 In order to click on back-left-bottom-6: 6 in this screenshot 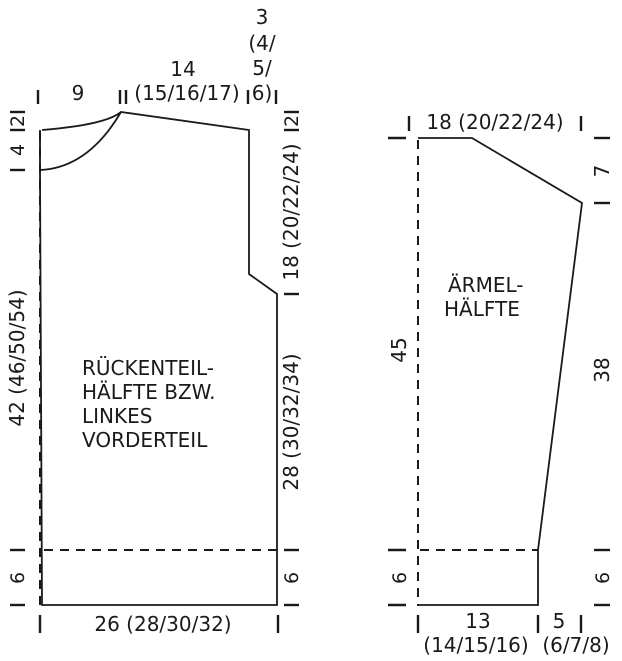, I will do `click(18, 578)`.